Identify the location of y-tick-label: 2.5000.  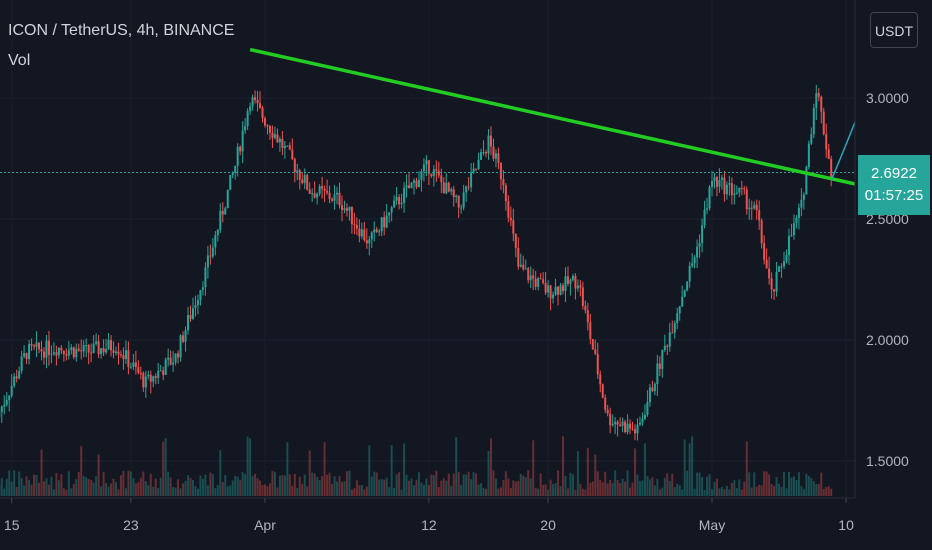
(887, 219).